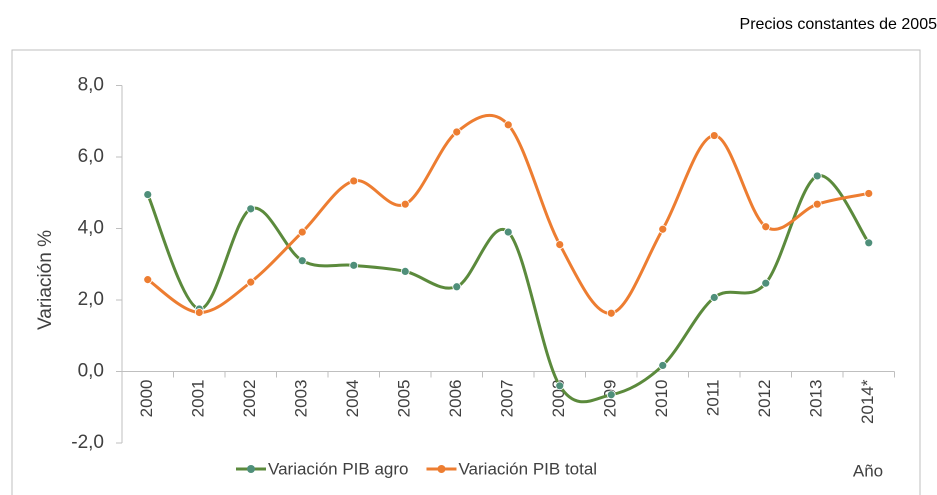 This screenshot has height=495, width=937. I want to click on y-tick-label: 4,0, so click(91, 228).